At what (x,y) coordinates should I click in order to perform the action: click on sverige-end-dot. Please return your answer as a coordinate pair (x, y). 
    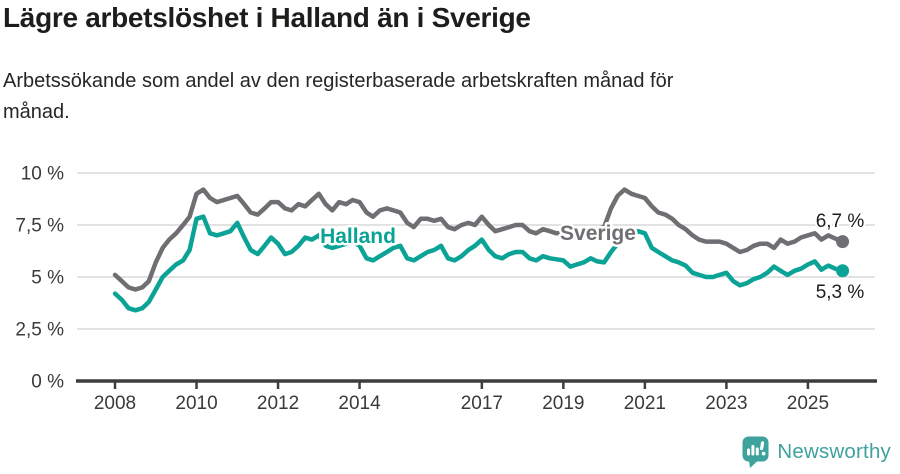
    Looking at the image, I should click on (843, 242).